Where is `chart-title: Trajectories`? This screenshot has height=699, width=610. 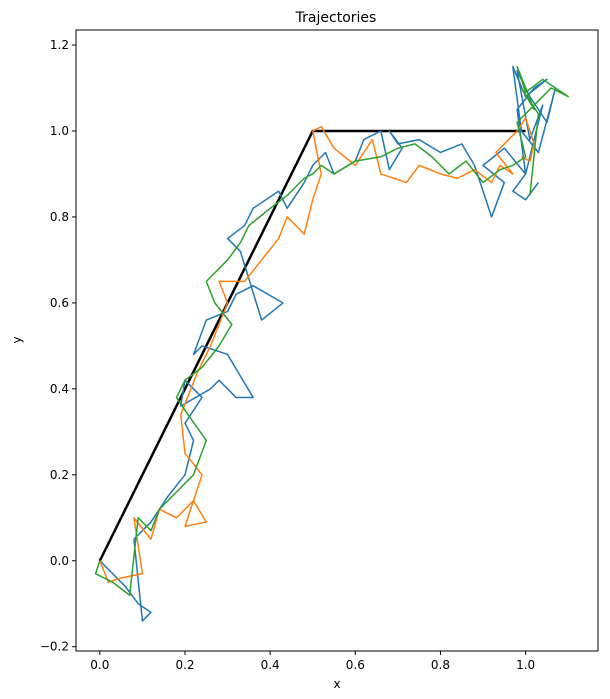 chart-title: Trajectories is located at coordinates (336, 18).